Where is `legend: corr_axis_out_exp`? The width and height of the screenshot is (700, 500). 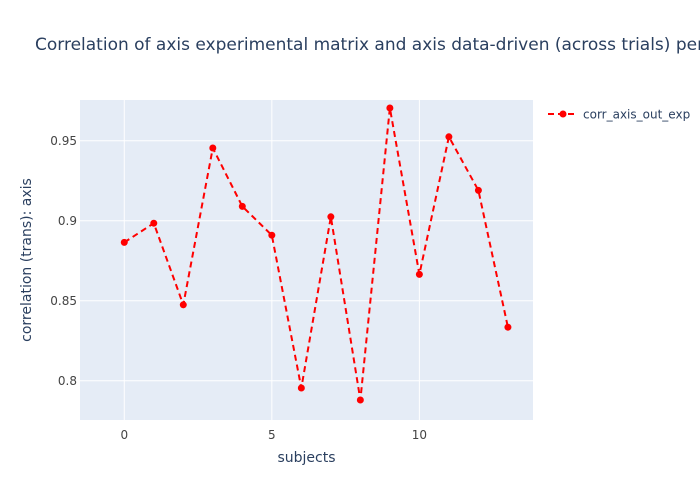
legend: corr_axis_out_exp is located at coordinates (619, 115).